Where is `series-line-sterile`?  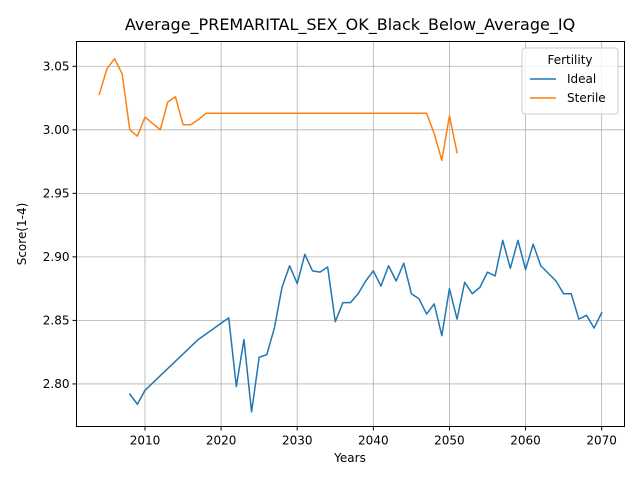 series-line-sterile is located at coordinates (278, 109).